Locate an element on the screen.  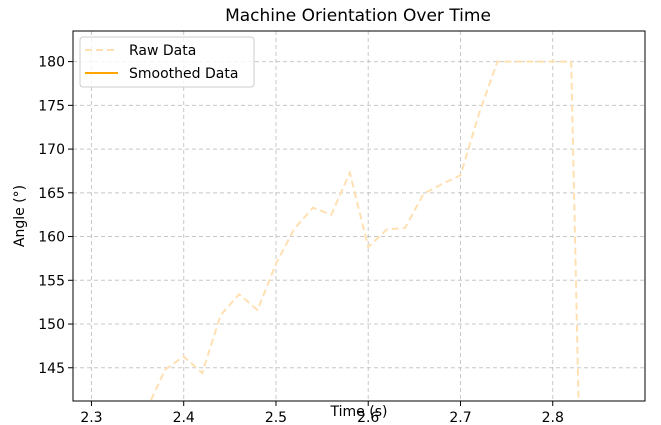
y-axis-label: Angle (°) is located at coordinates (20, 216).